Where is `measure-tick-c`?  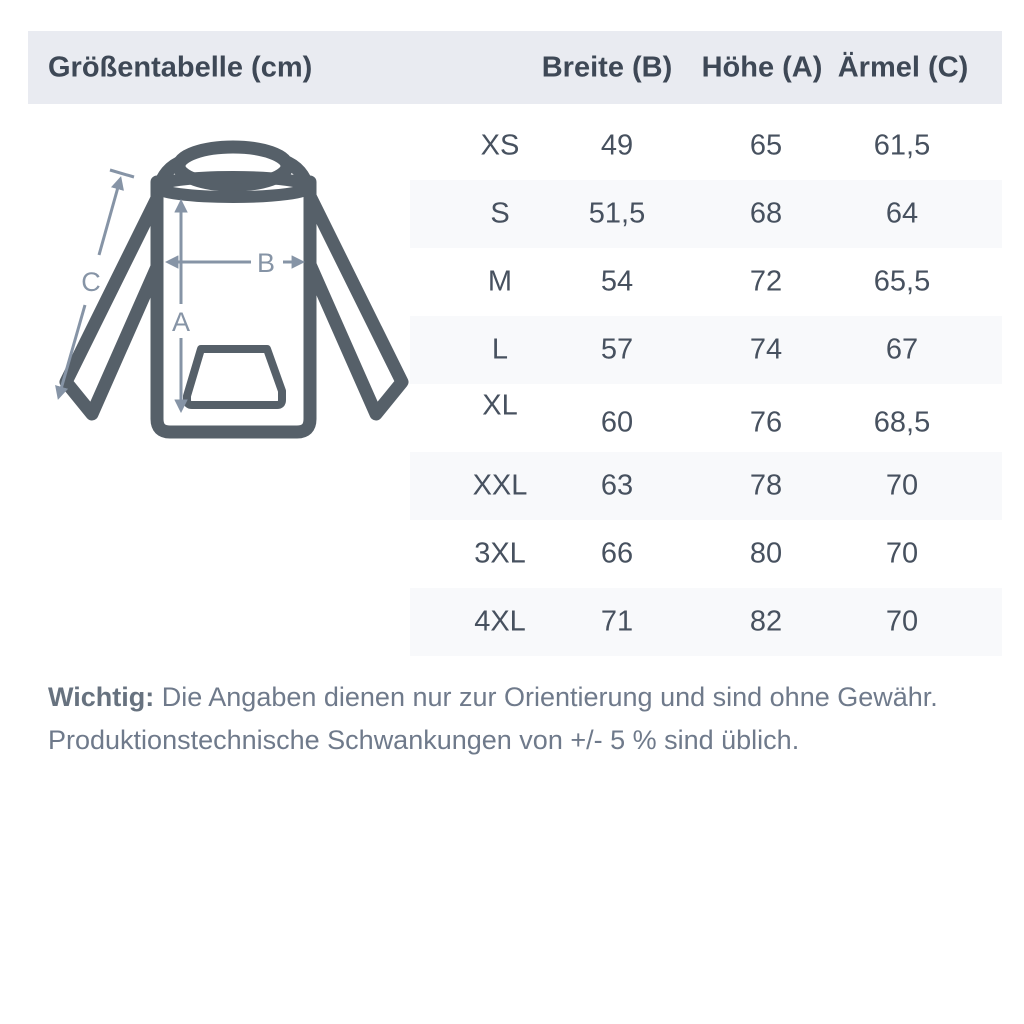 measure-tick-c is located at coordinates (122, 173).